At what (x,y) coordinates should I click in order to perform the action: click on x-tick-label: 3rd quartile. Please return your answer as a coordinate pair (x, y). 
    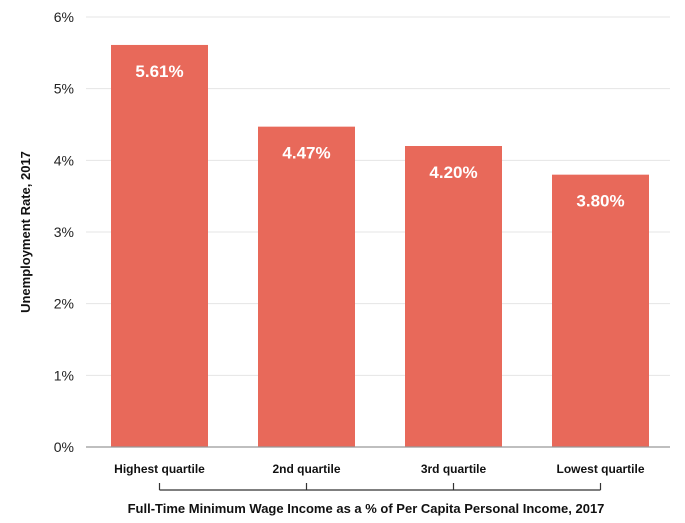
    Looking at the image, I should click on (454, 469).